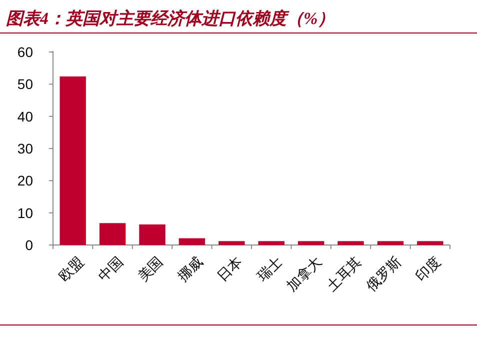 Image resolution: width=477 pixels, height=350 pixels. What do you see at coordinates (304, 273) in the screenshot?
I see `x-tick-label: 加拿大` at bounding box center [304, 273].